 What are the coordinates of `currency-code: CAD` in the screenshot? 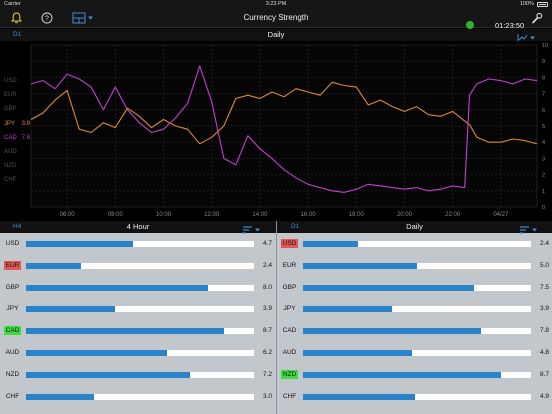 It's located at (289, 331).